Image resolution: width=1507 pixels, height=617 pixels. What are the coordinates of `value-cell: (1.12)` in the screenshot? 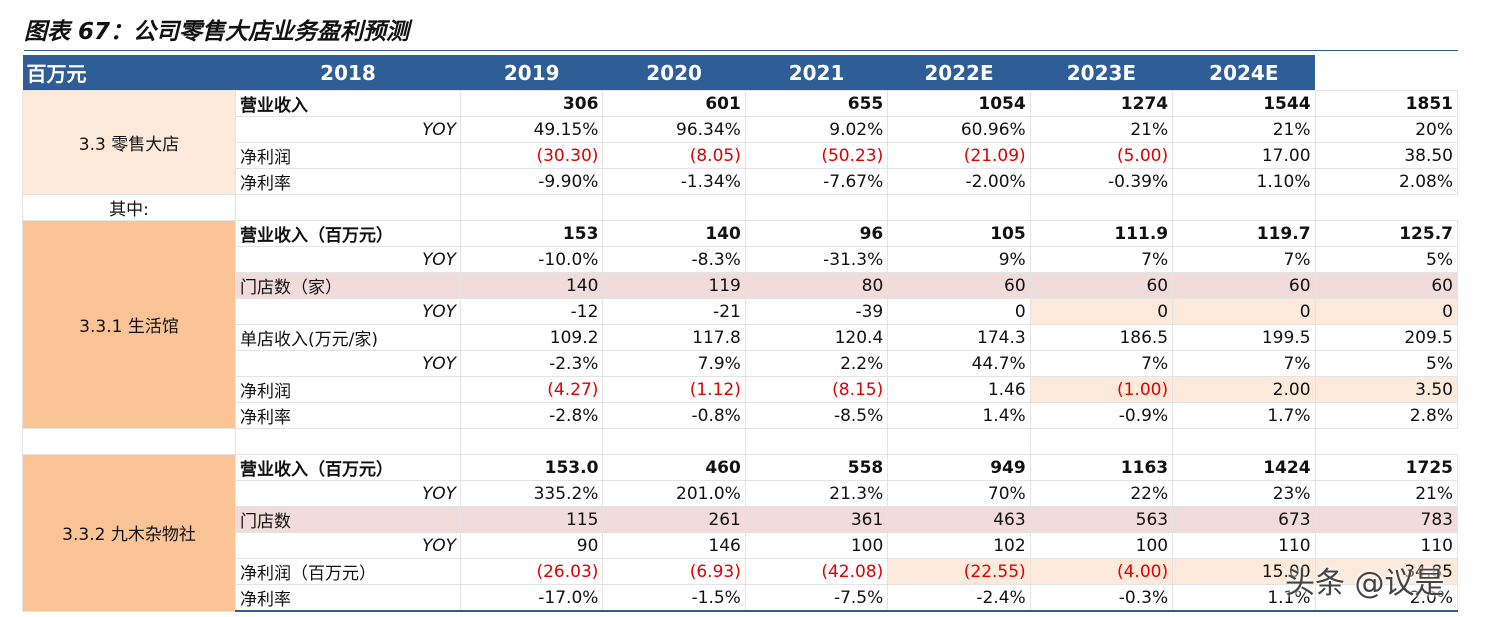 It's located at (674, 389).